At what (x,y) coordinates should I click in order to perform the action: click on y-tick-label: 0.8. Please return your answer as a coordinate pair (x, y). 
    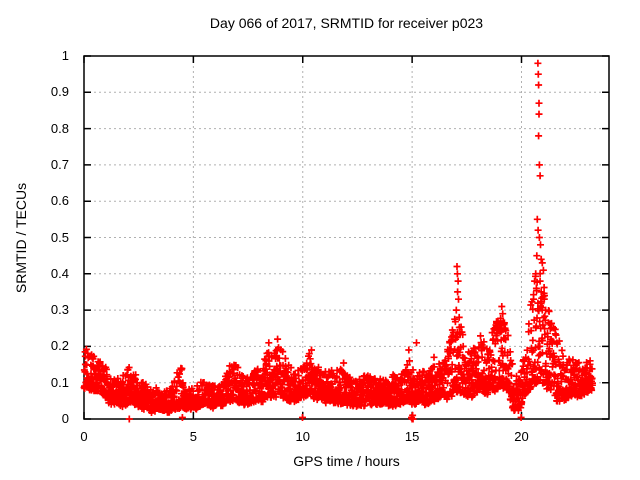
    Looking at the image, I should click on (59, 128).